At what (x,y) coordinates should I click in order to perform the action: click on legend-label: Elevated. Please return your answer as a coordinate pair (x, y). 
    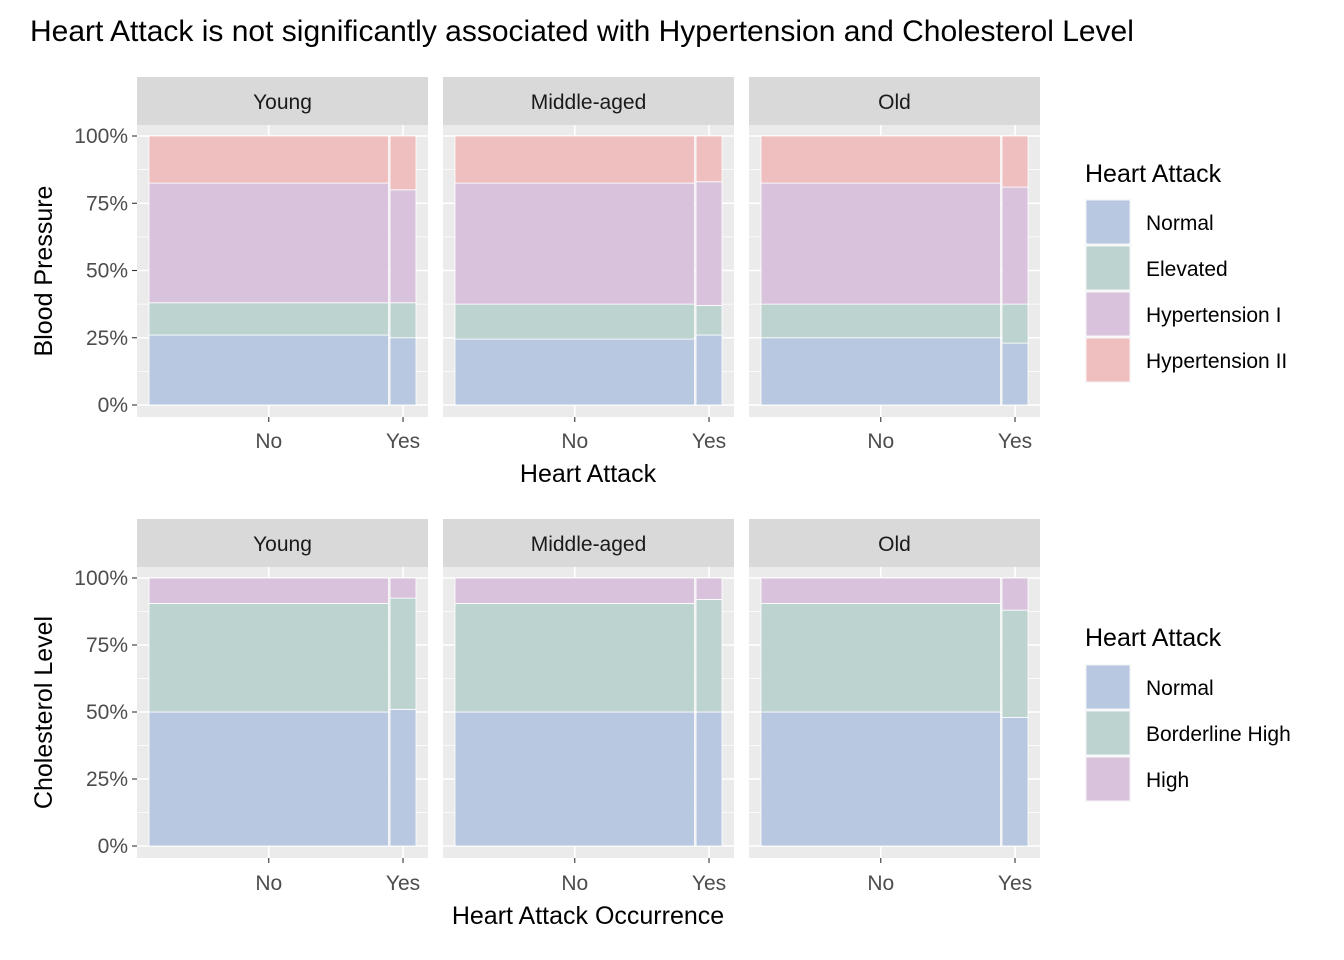
    Looking at the image, I should click on (1187, 269).